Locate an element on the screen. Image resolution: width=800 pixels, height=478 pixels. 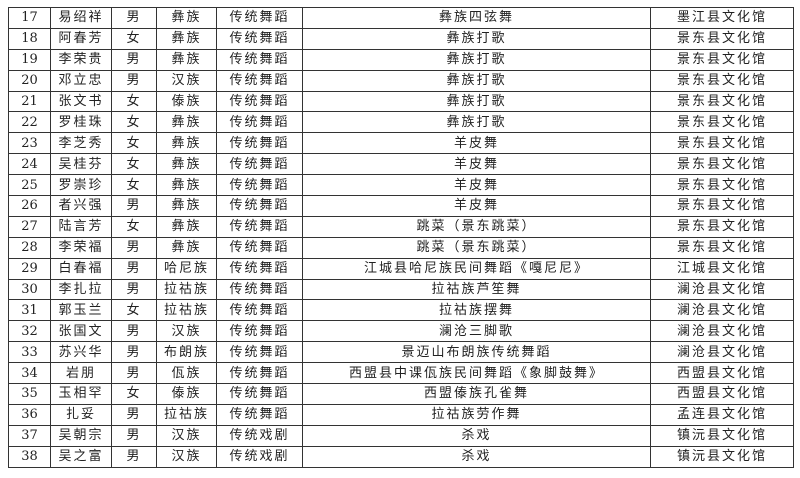
table-row: 19 李荣贵男彝族 传统舞蹈 彝族打歌 景东县文化馆 is located at coordinates (401, 59).